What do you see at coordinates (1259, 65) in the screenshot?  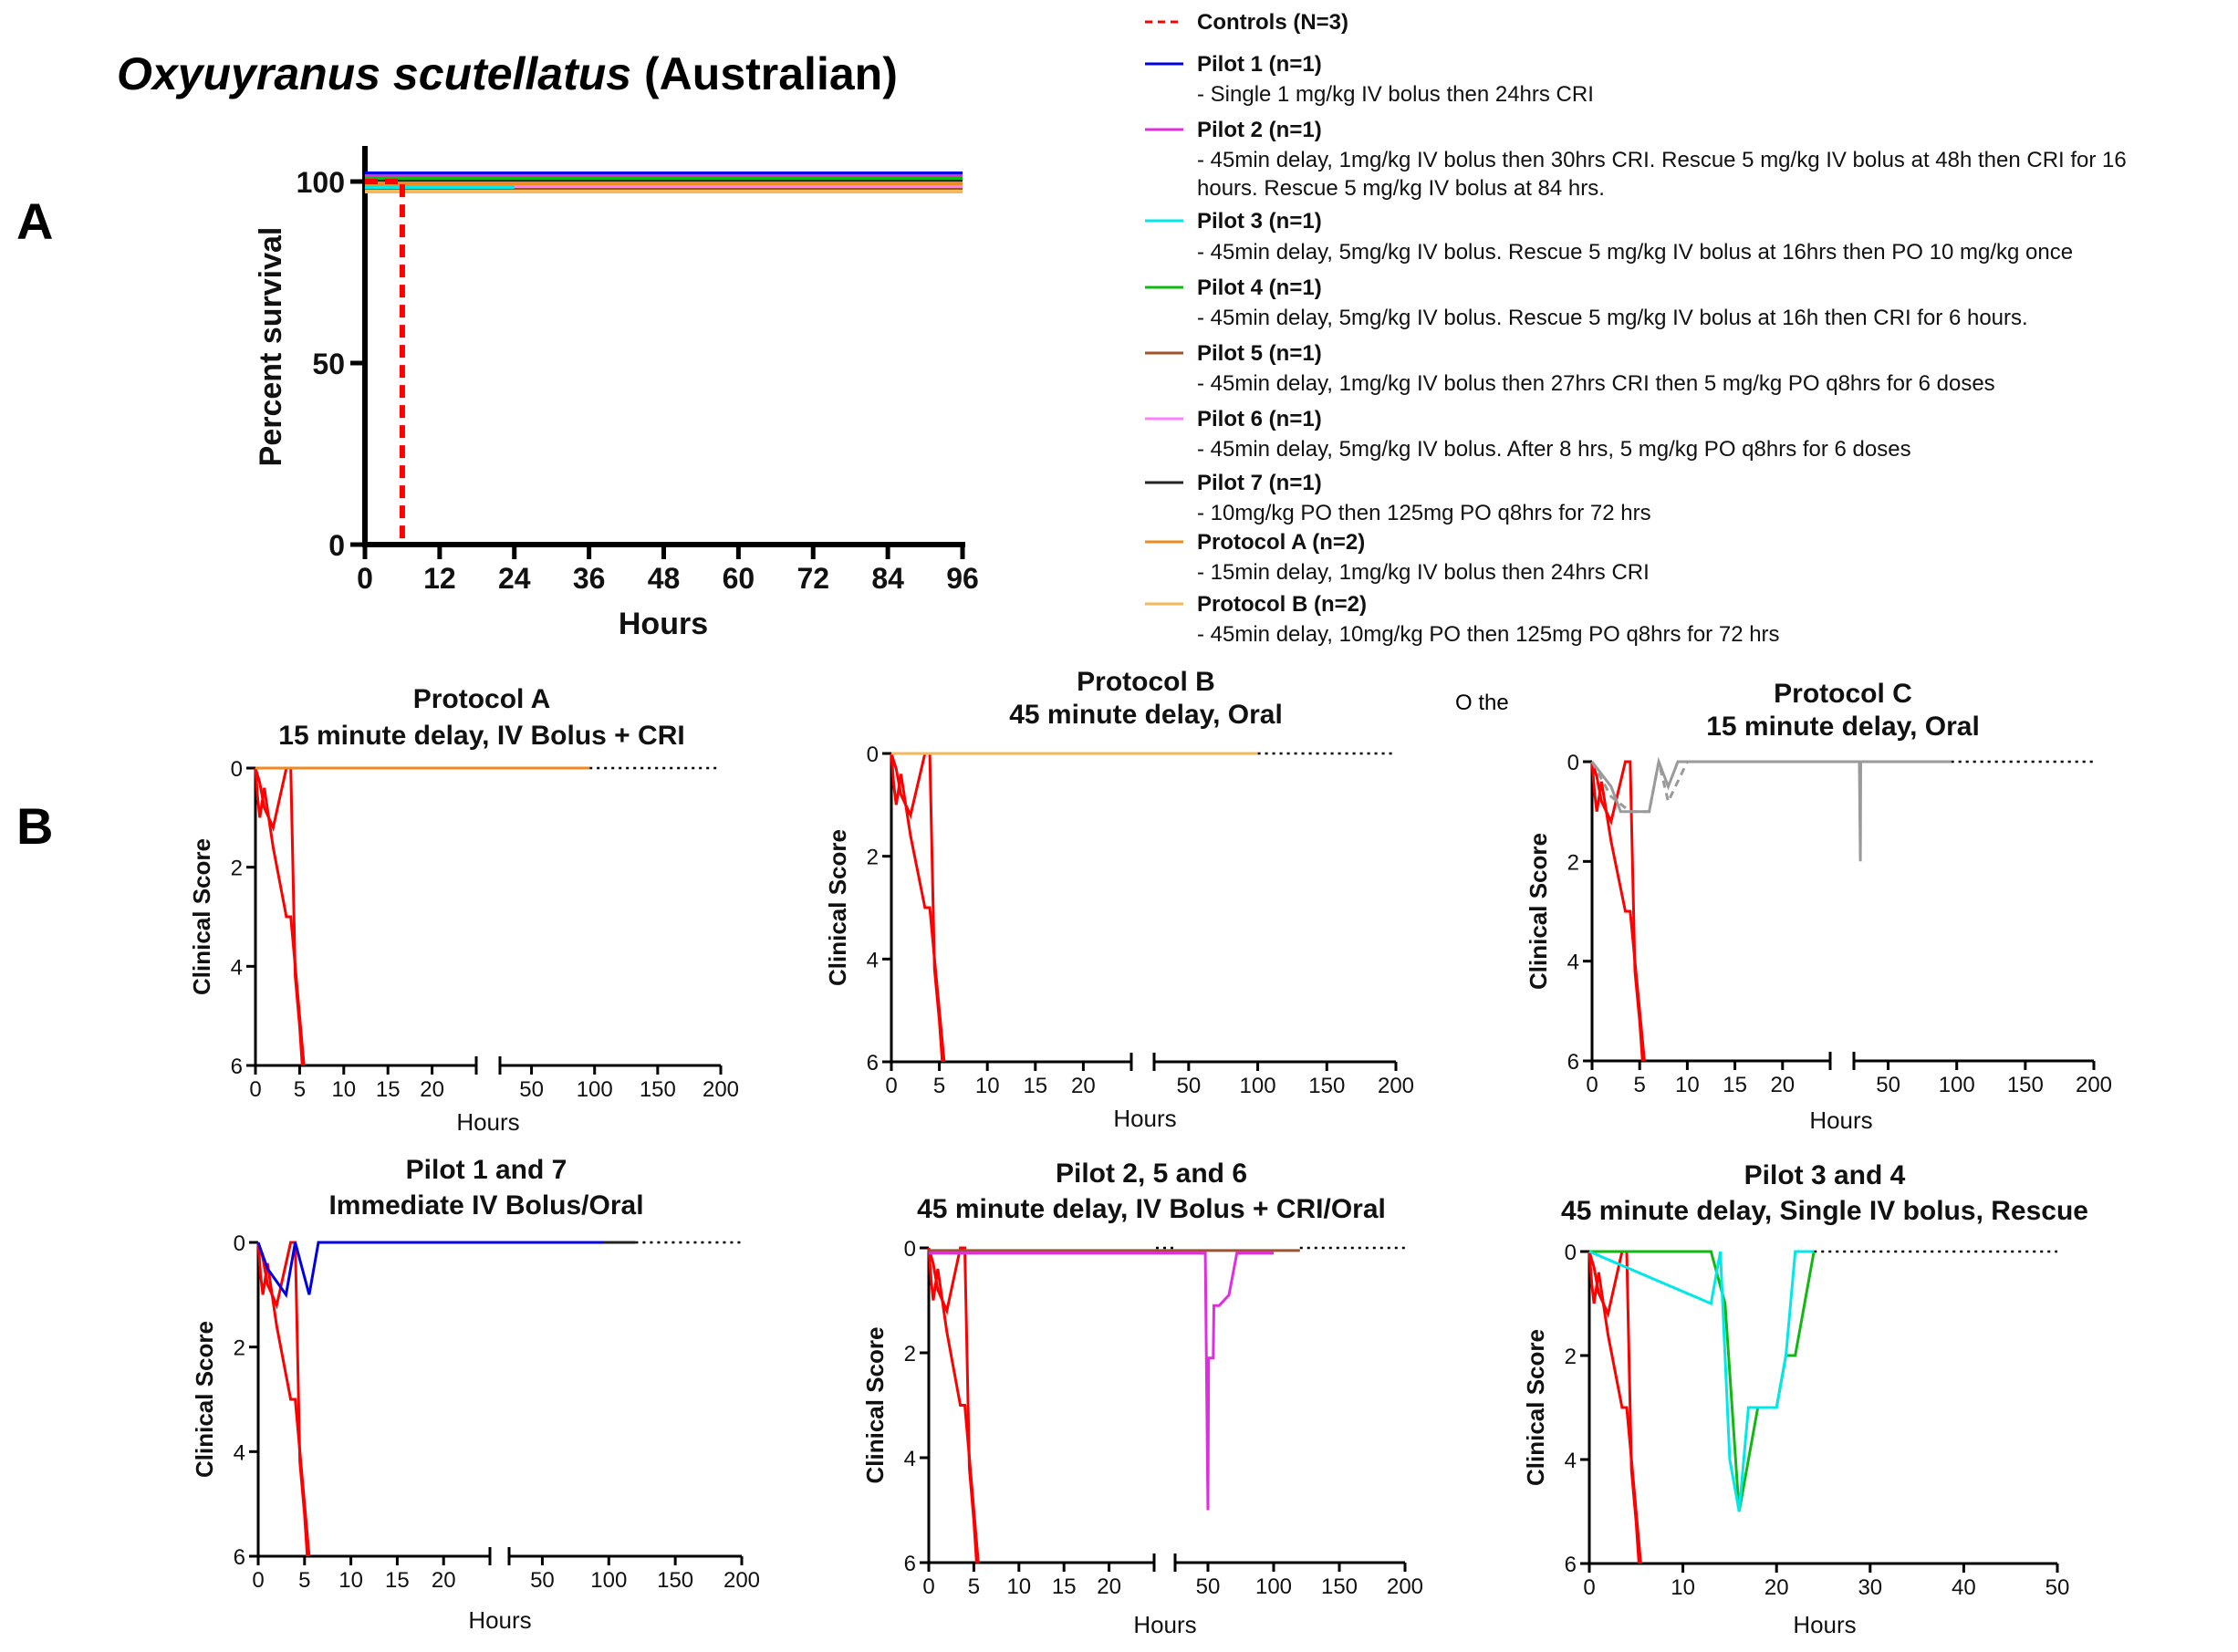 I see `legend-name: Pilot 1 (n=1)` at bounding box center [1259, 65].